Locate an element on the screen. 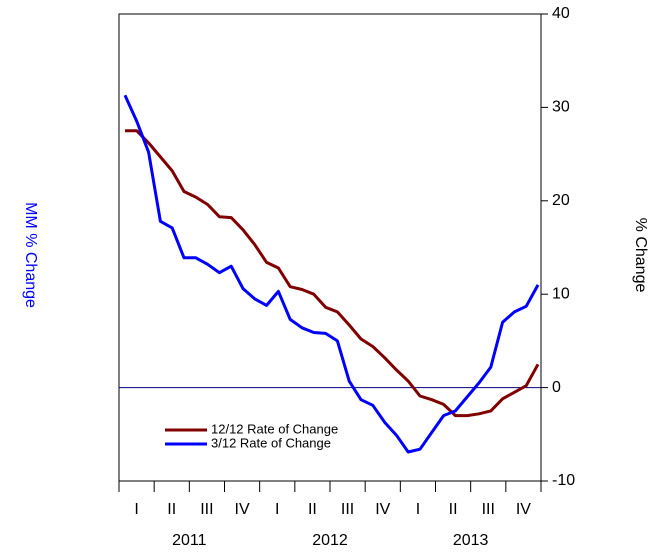  y-tick-label: -10 is located at coordinates (563, 480).